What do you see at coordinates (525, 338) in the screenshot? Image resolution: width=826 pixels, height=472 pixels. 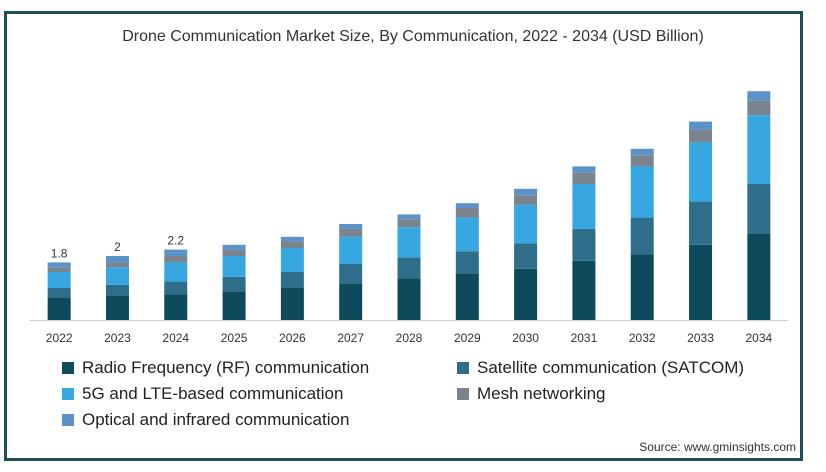 I see `x-tick-label: 2030` at bounding box center [525, 338].